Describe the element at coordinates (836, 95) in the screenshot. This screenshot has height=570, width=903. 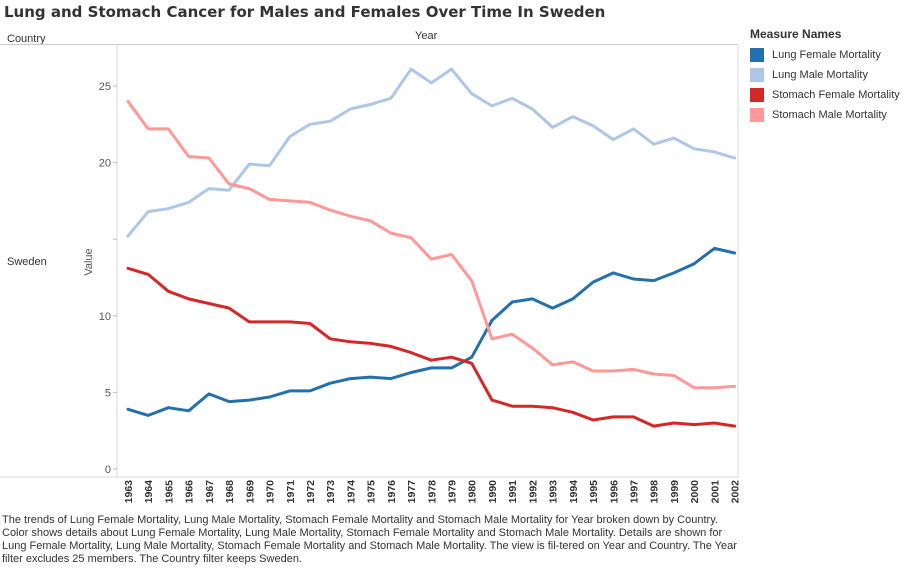
I see `legend-label: Stomach Female Mortality` at that location.